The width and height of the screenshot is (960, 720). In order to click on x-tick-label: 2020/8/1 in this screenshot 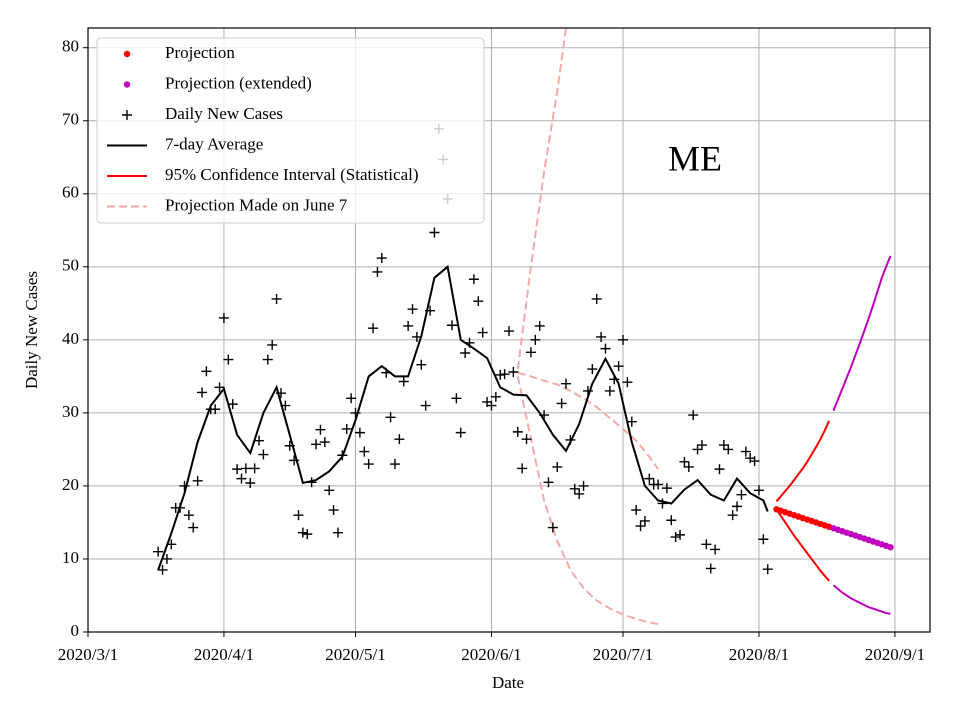, I will do `click(759, 654)`.